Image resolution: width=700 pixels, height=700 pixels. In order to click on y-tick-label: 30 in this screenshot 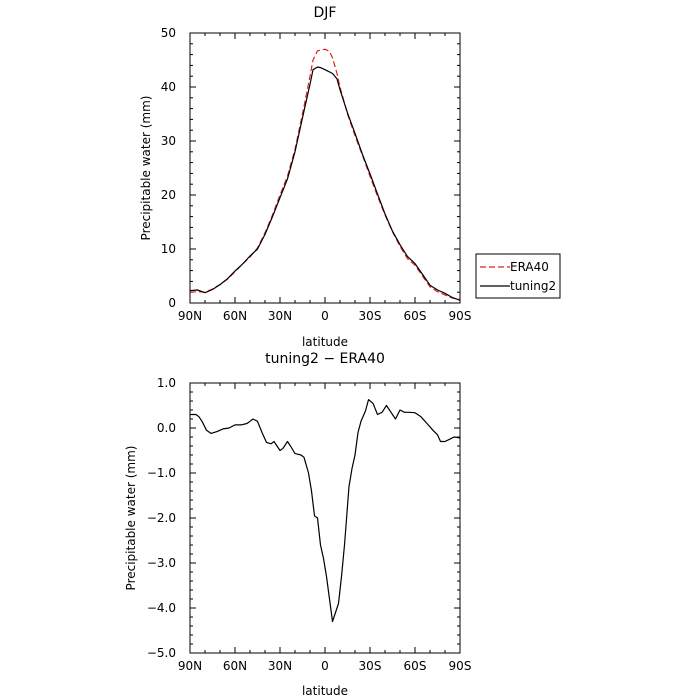, I will do `click(168, 141)`.